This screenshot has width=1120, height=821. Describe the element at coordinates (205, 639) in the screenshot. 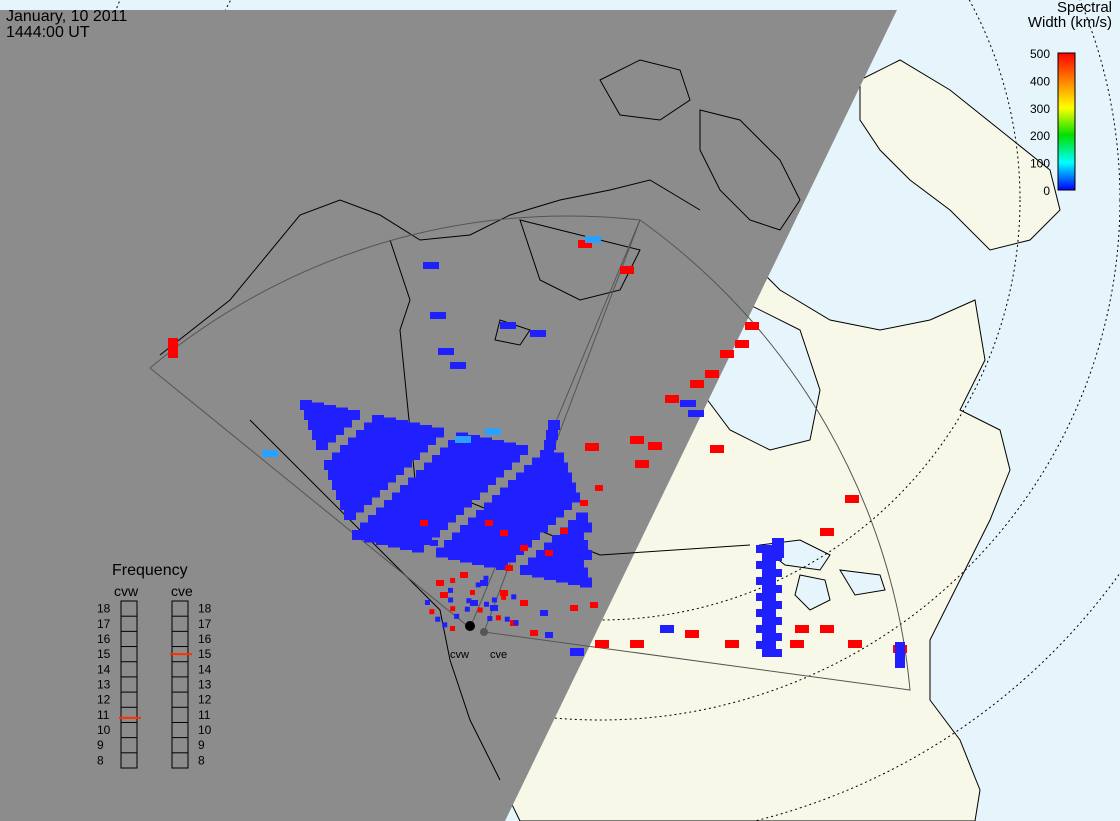

I see `frequency-label-right: 16` at that location.